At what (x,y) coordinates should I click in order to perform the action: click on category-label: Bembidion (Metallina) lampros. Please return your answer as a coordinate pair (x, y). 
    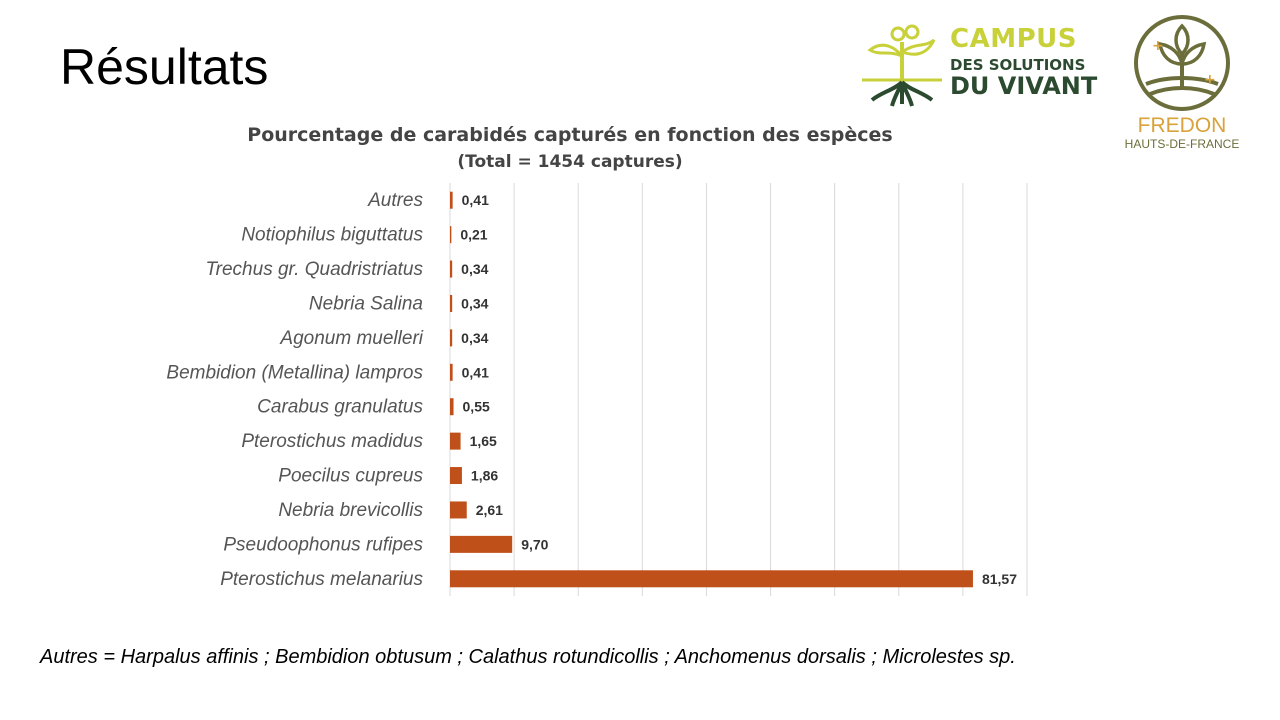
    Looking at the image, I should click on (294, 372).